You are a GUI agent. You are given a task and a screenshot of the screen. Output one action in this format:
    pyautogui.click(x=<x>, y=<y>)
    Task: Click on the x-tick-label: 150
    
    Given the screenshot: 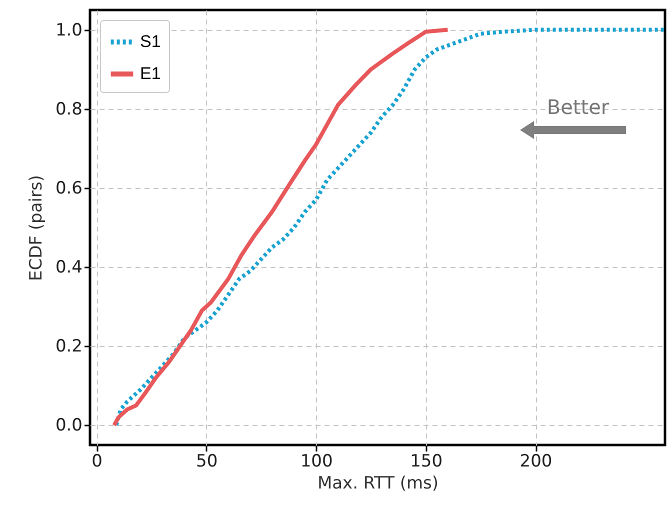 What is the action you would take?
    pyautogui.click(x=426, y=462)
    